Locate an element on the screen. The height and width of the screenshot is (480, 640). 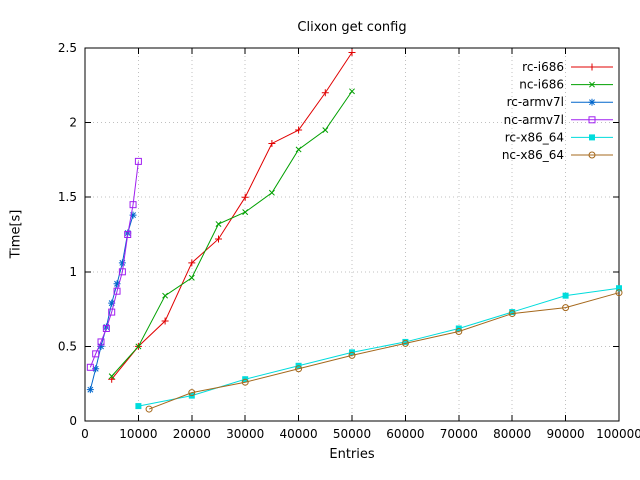
legend-label-rc-armv7l: rc-armv7l is located at coordinates (535, 102).